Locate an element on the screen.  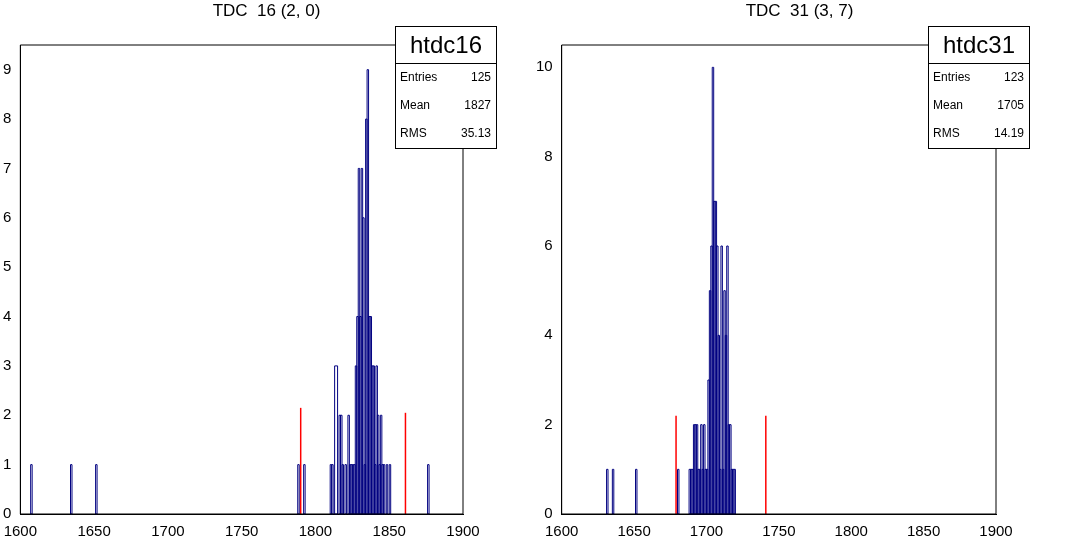
text: Mean 1705 is located at coordinates (978, 105).